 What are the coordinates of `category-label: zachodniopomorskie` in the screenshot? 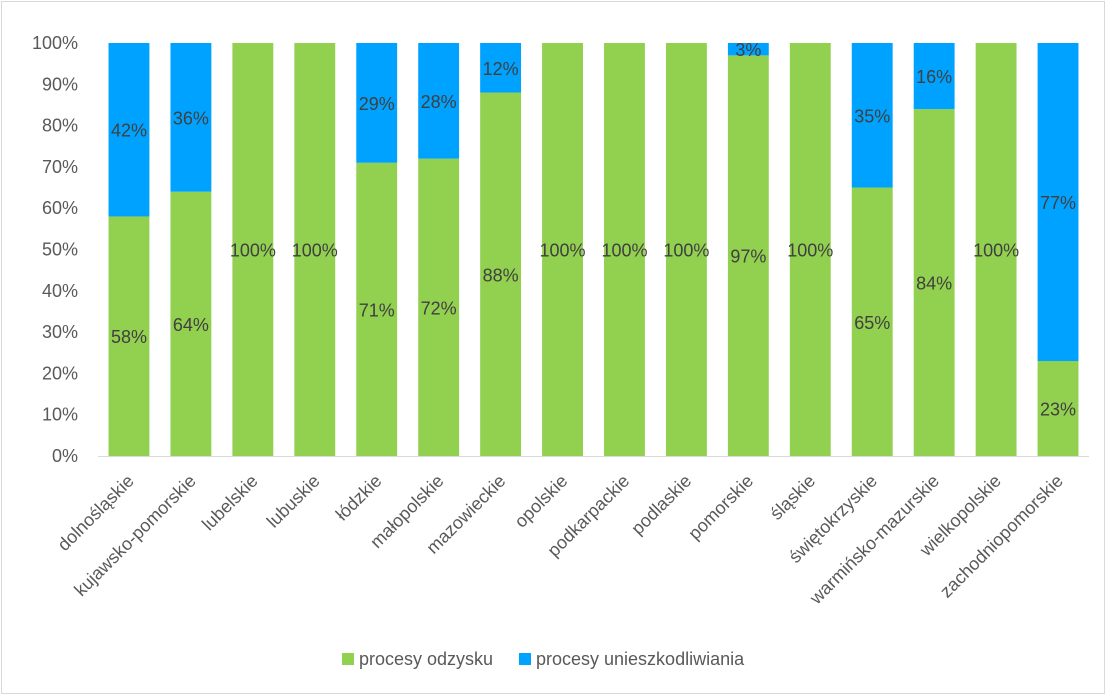 It's located at (1001, 536).